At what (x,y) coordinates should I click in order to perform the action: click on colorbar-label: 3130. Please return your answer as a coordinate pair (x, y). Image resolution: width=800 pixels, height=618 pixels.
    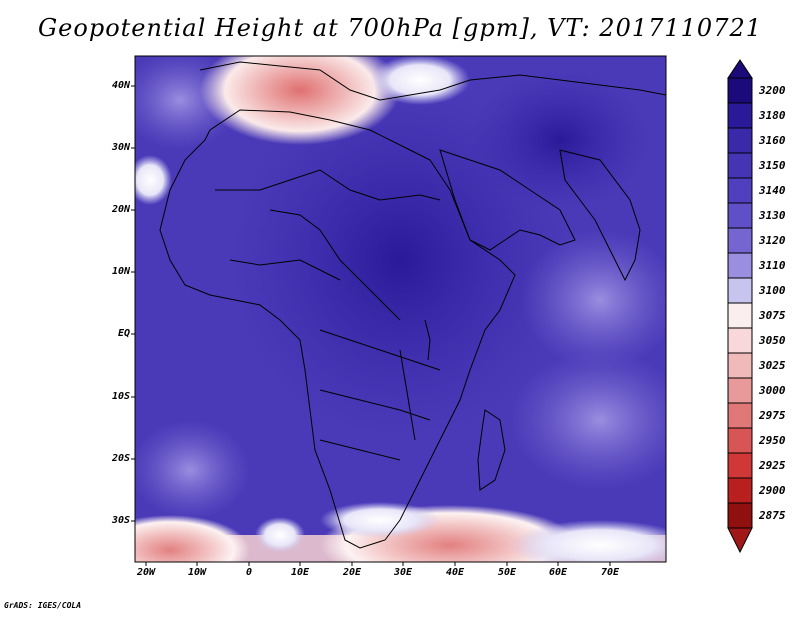
    Looking at the image, I should click on (772, 215).